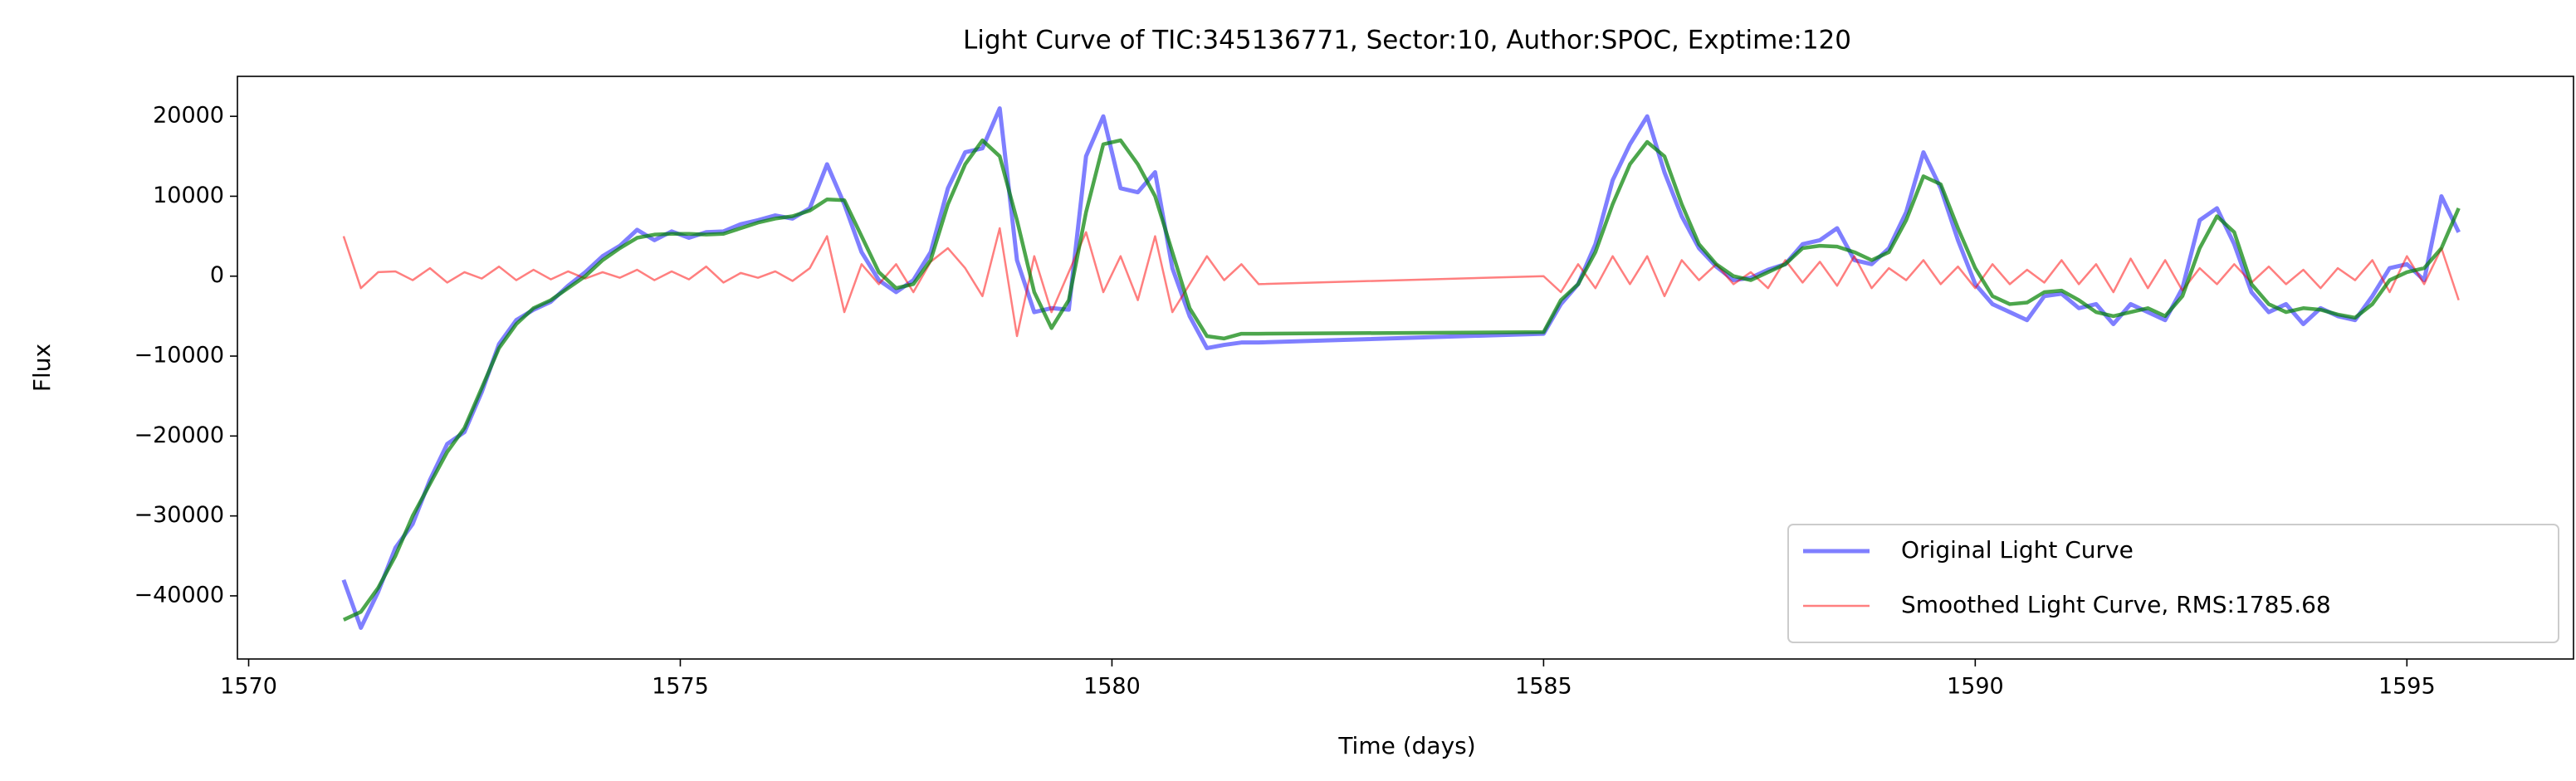 Image resolution: width=2576 pixels, height=781 pixels. What do you see at coordinates (680, 687) in the screenshot?
I see `x-tick-label: 1575` at bounding box center [680, 687].